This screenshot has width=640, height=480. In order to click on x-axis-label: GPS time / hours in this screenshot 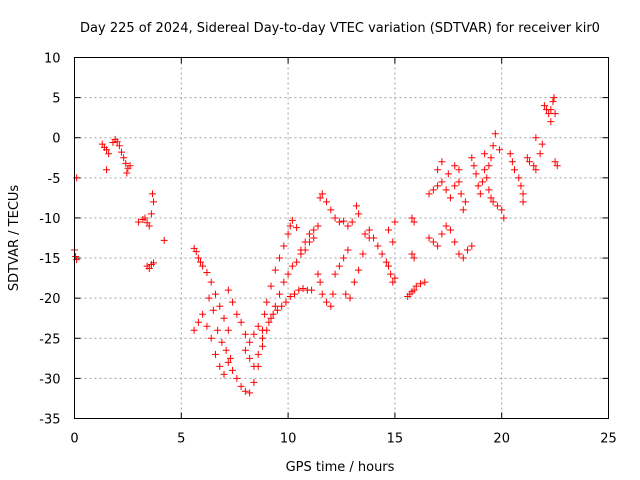, I will do `click(340, 467)`.